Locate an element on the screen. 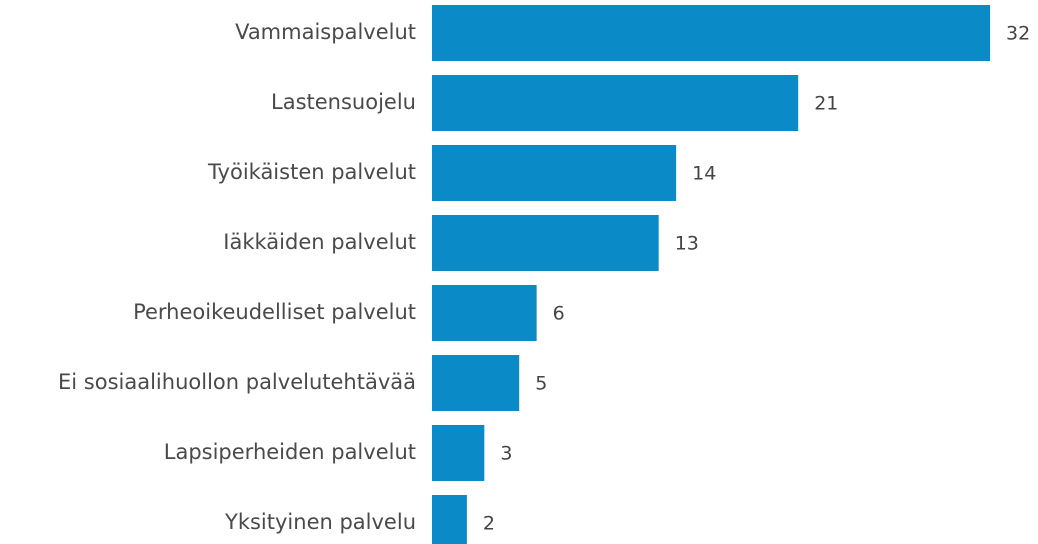  category-label: Lapsiperheiden palvelut is located at coordinates (290, 452).